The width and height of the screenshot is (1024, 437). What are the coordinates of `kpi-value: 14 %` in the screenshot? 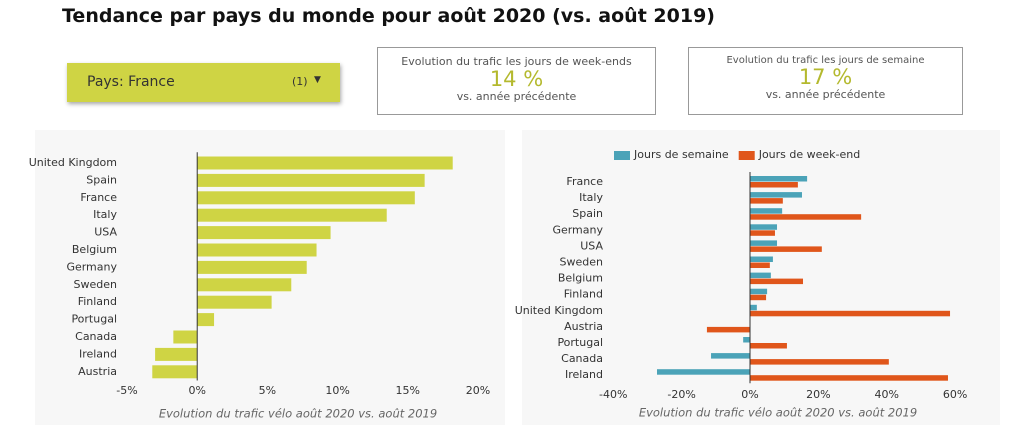 It's located at (516, 79).